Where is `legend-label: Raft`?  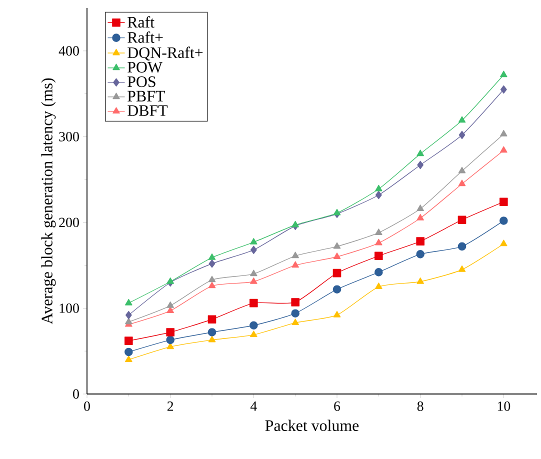
legend-label: Raft is located at coordinates (141, 22).